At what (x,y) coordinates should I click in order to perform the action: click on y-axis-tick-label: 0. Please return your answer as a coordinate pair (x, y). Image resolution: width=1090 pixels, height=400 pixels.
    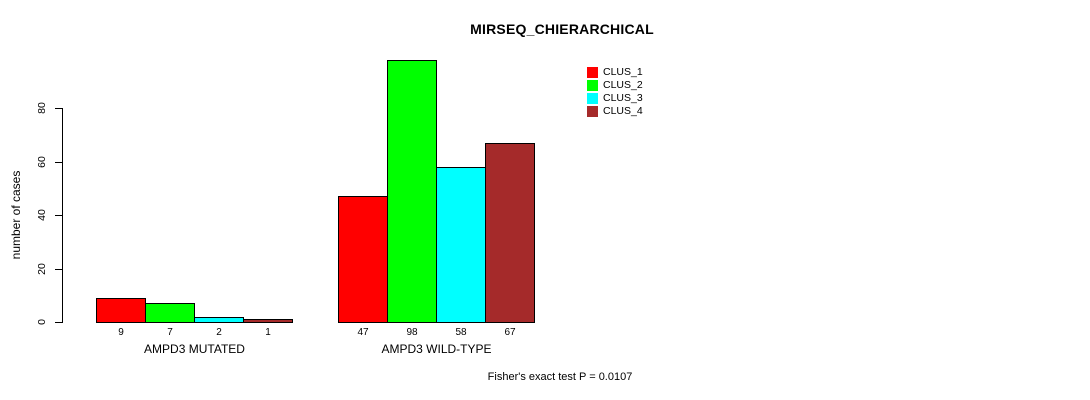
    Looking at the image, I should click on (42, 322).